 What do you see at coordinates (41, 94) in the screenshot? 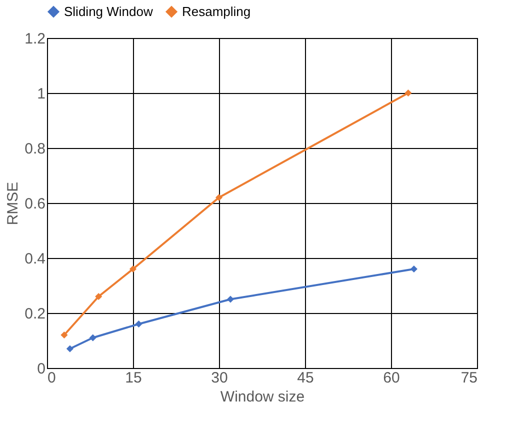
I see `y-tick-label: 1` at bounding box center [41, 94].